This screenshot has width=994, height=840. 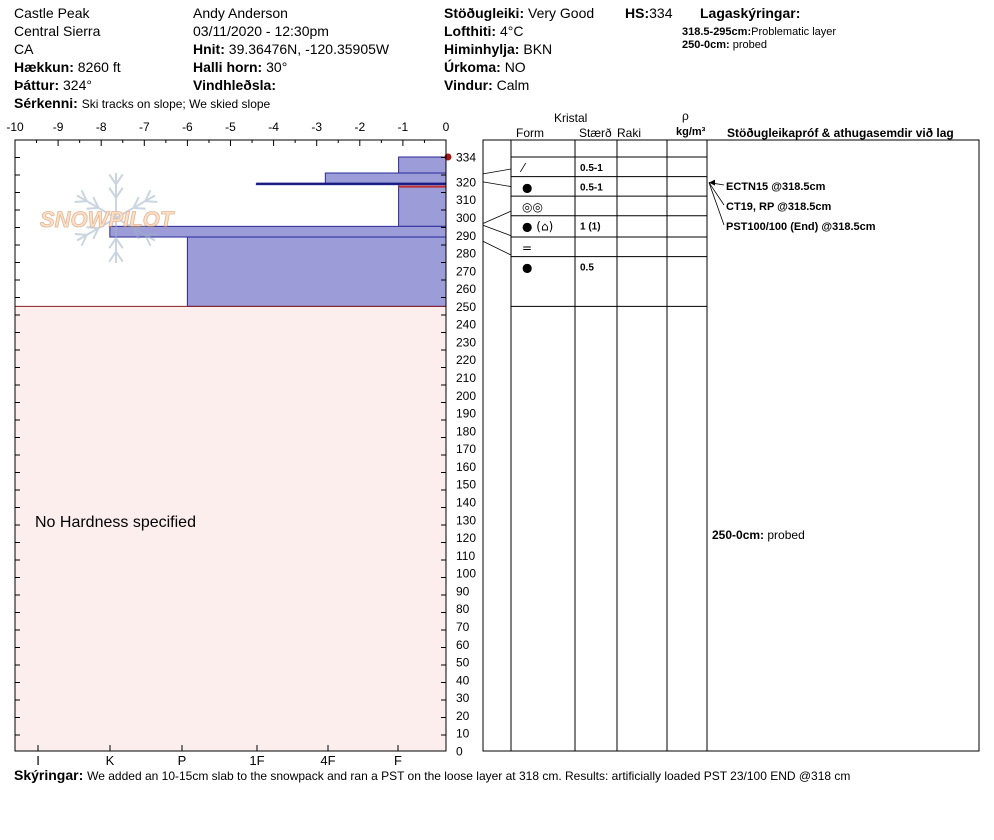 What do you see at coordinates (99, 67) in the screenshot?
I see `elevation-value: 8260 ft` at bounding box center [99, 67].